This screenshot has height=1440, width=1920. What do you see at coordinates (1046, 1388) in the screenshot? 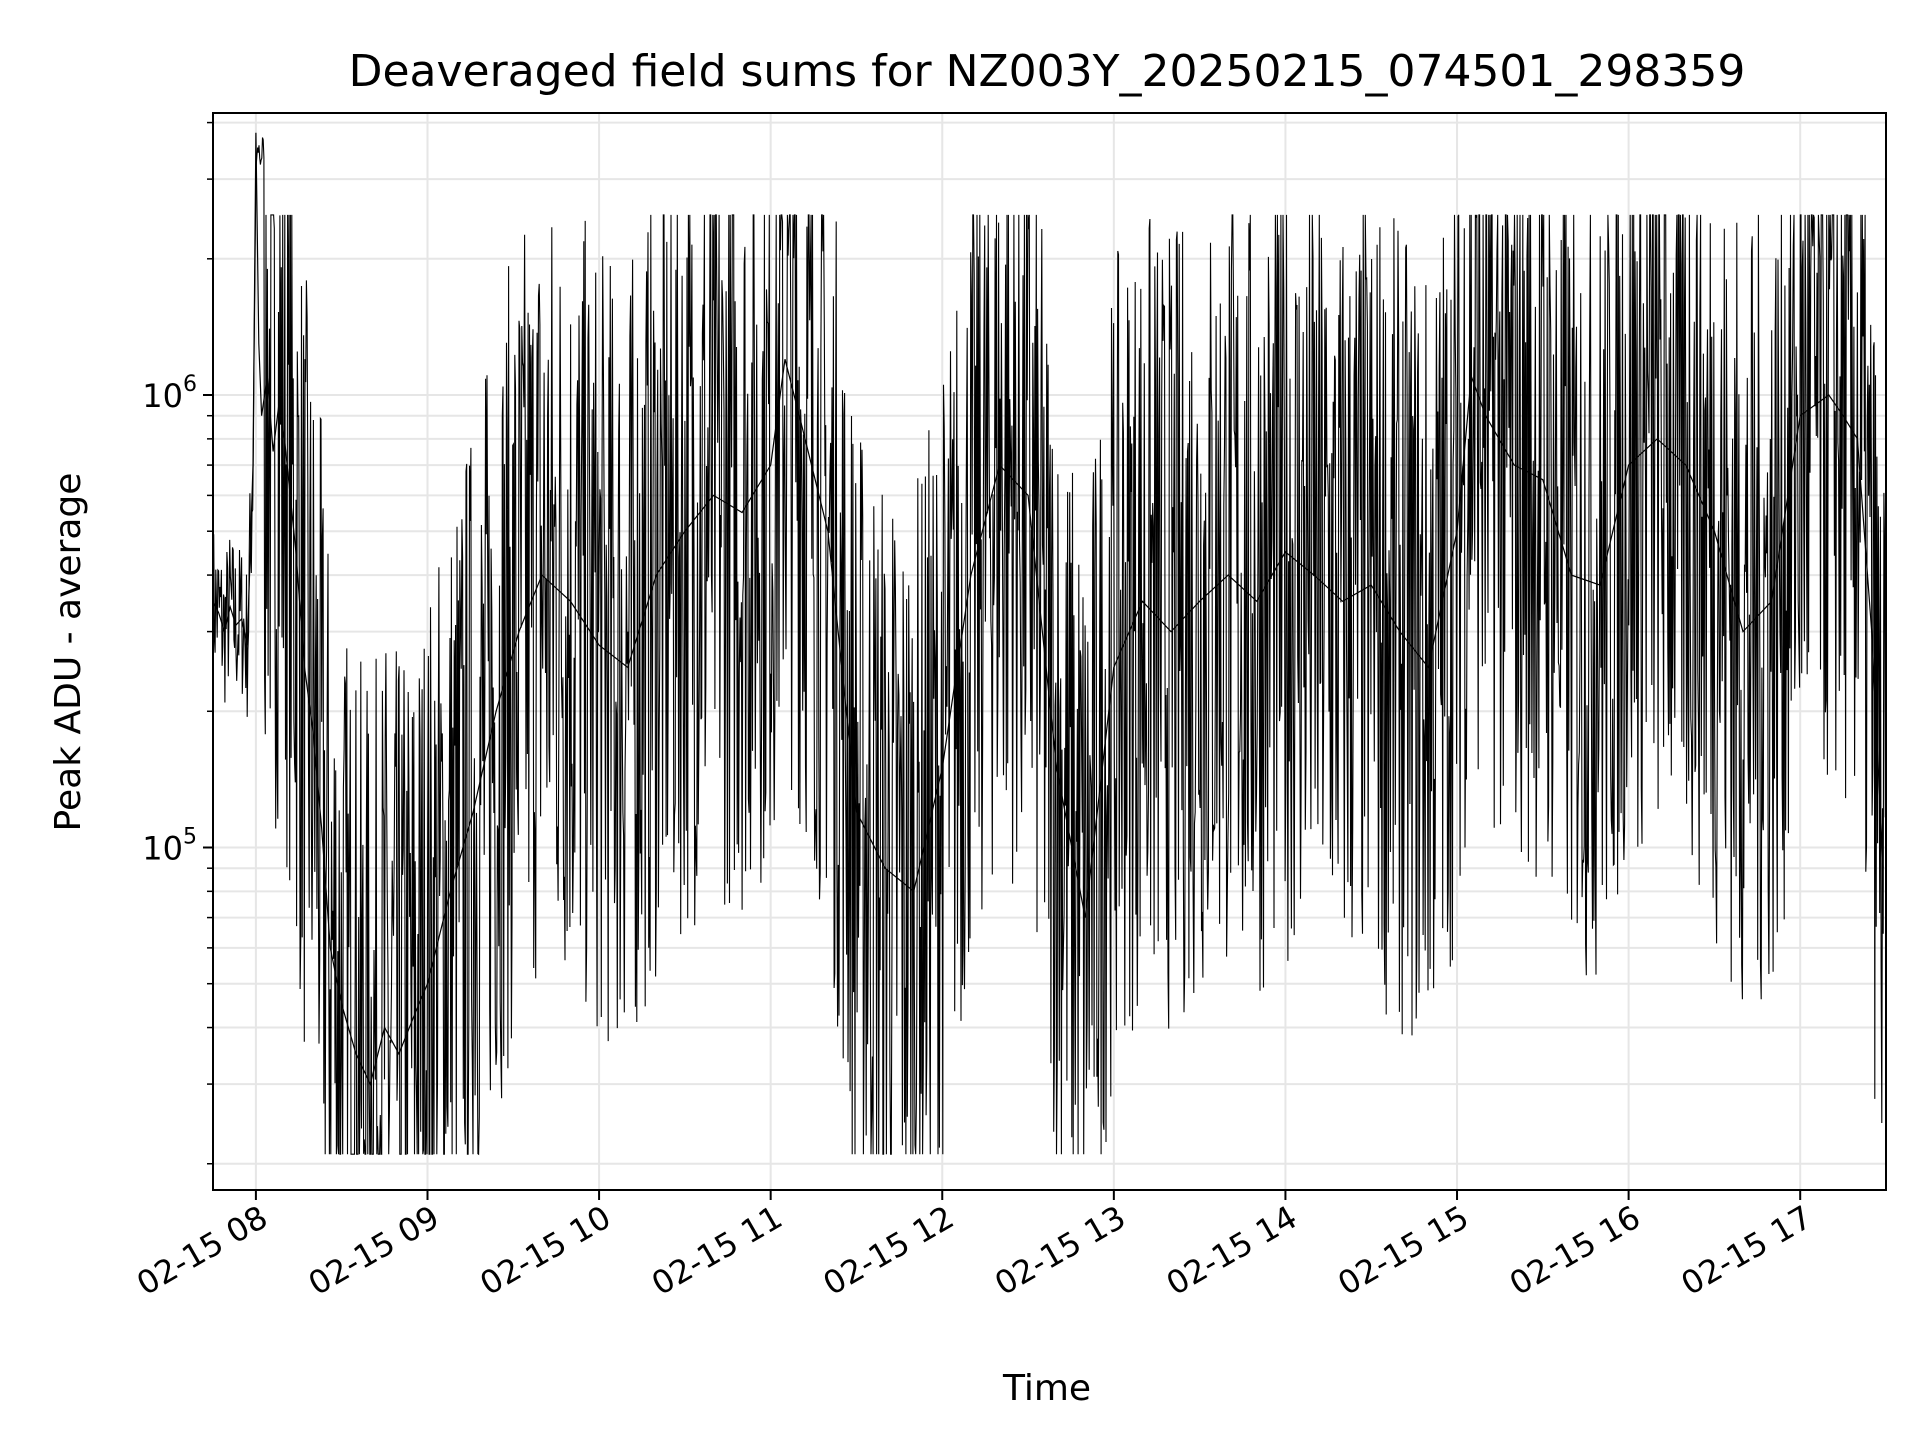
I see `x-axis-label: Time` at bounding box center [1046, 1388].